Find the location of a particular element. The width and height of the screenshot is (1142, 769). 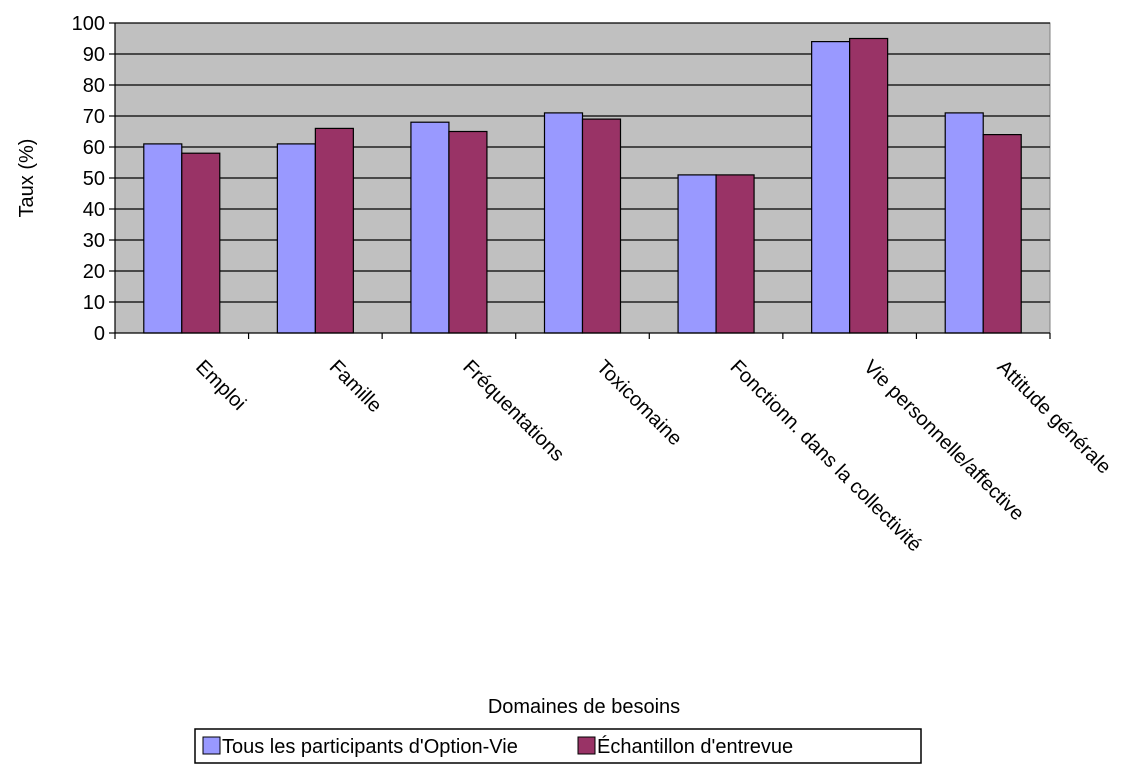

x-axis-title: Domaines de besoins is located at coordinates (584, 707).